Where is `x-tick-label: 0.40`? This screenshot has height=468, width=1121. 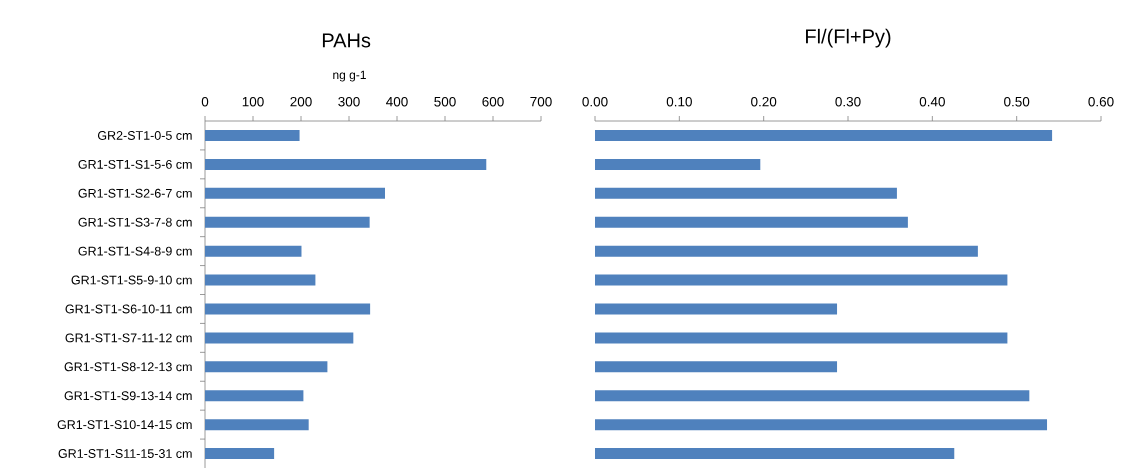
x-tick-label: 0.40 is located at coordinates (932, 101).